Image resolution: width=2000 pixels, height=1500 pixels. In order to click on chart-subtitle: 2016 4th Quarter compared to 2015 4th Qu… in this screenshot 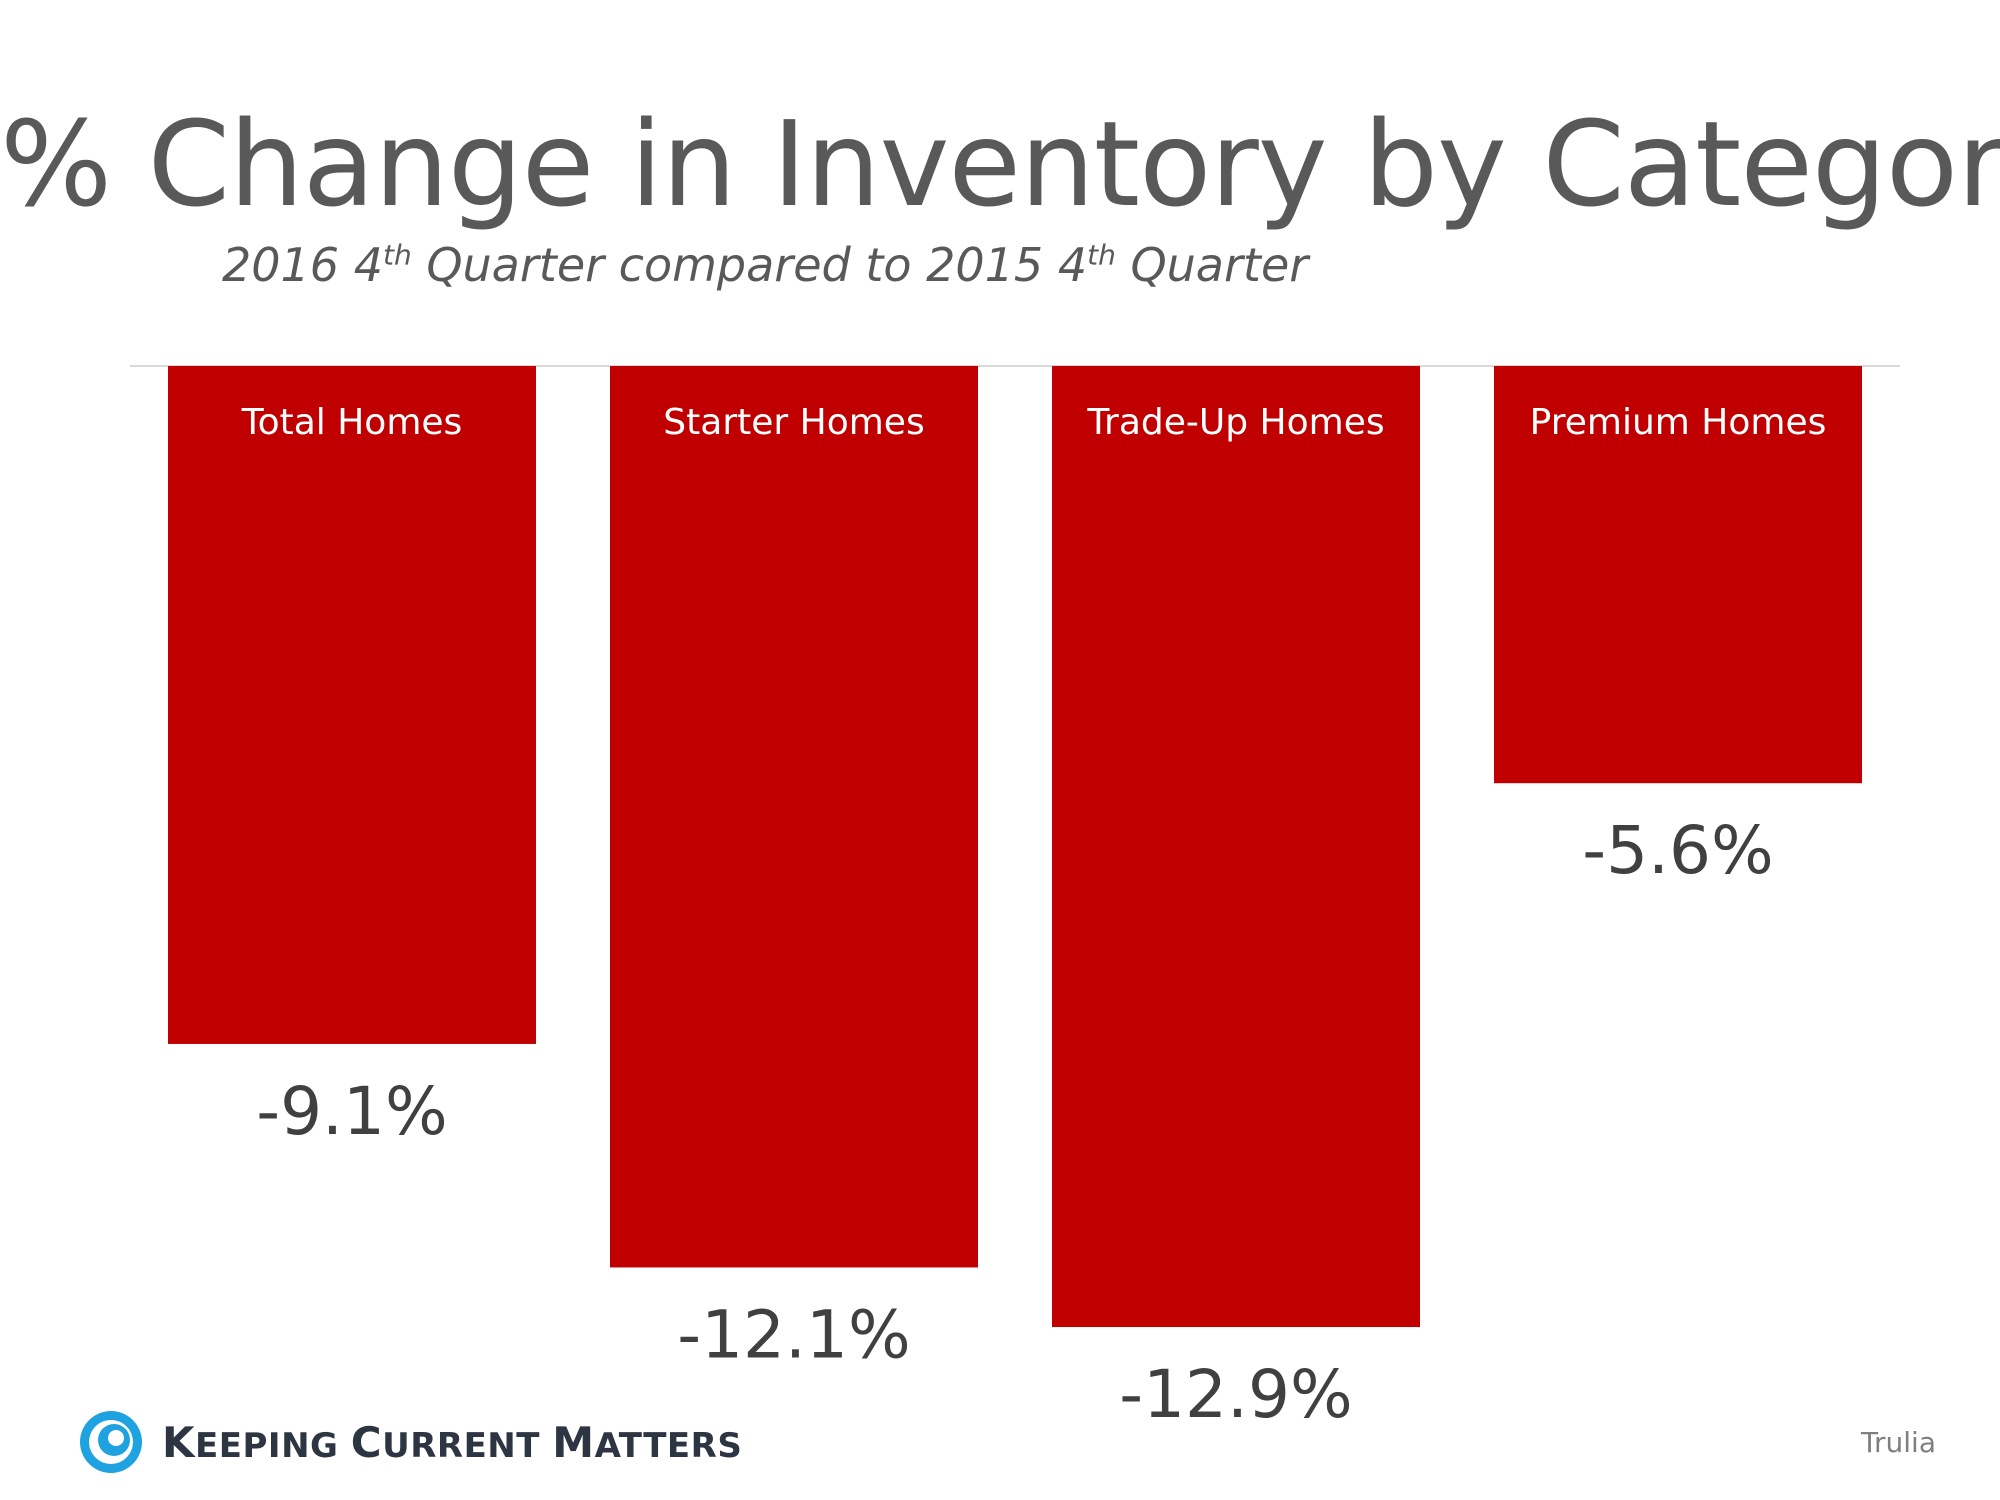, I will do `click(765, 265)`.